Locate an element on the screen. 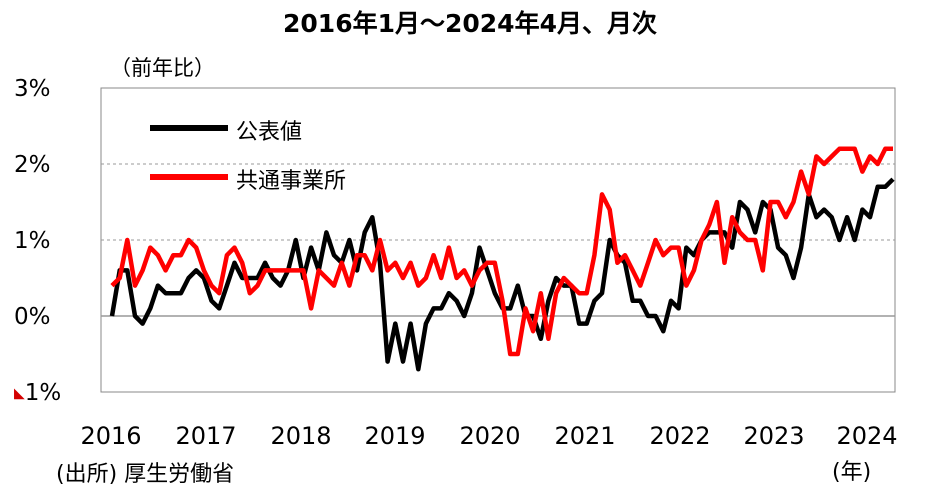 This screenshot has height=488, width=940. x-tick-label: 2023 is located at coordinates (774, 436).